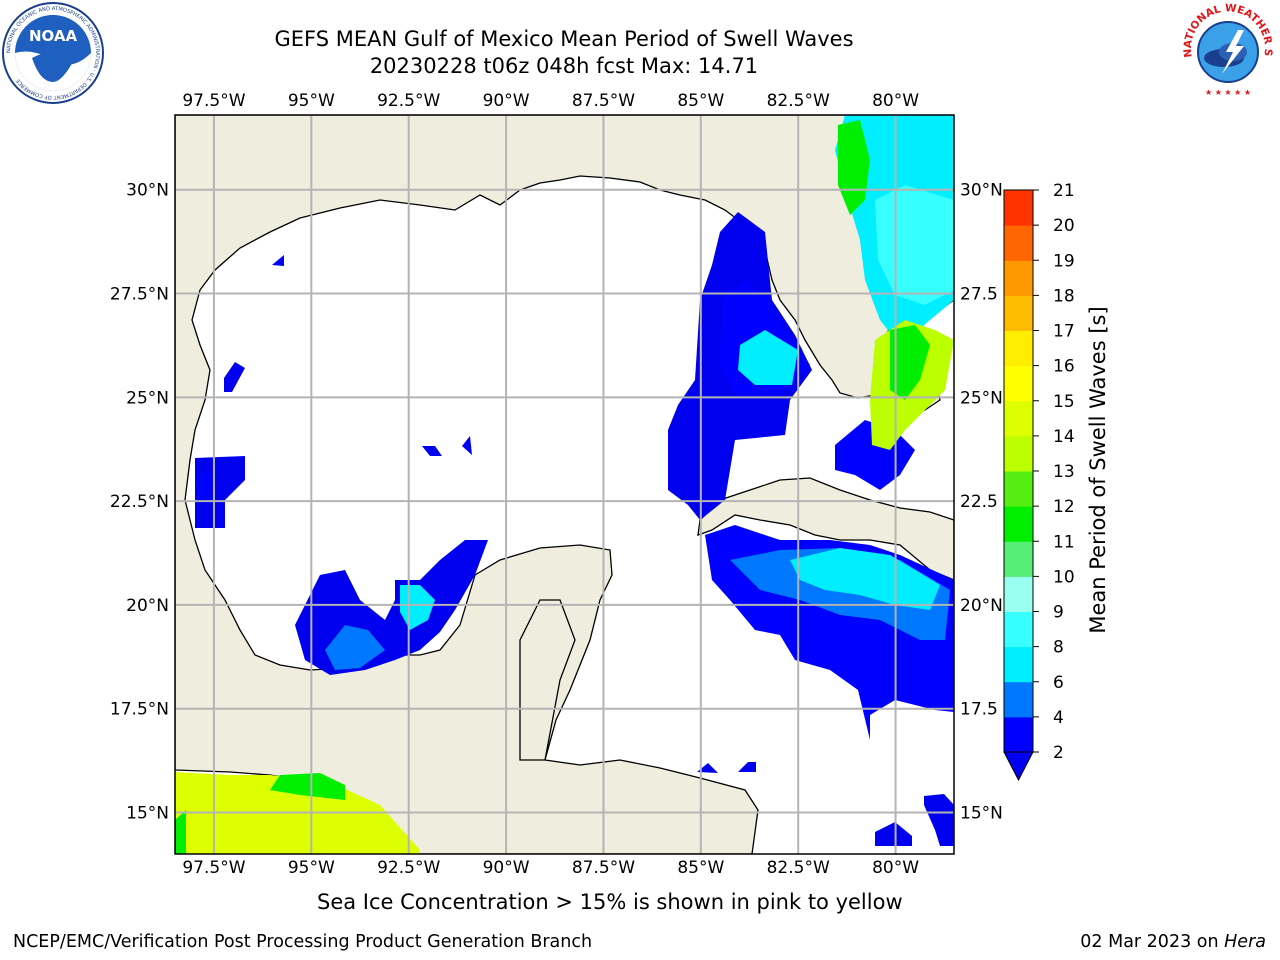  What do you see at coordinates (1064, 226) in the screenshot?
I see `colorbar-tick-label: 20` at bounding box center [1064, 226].